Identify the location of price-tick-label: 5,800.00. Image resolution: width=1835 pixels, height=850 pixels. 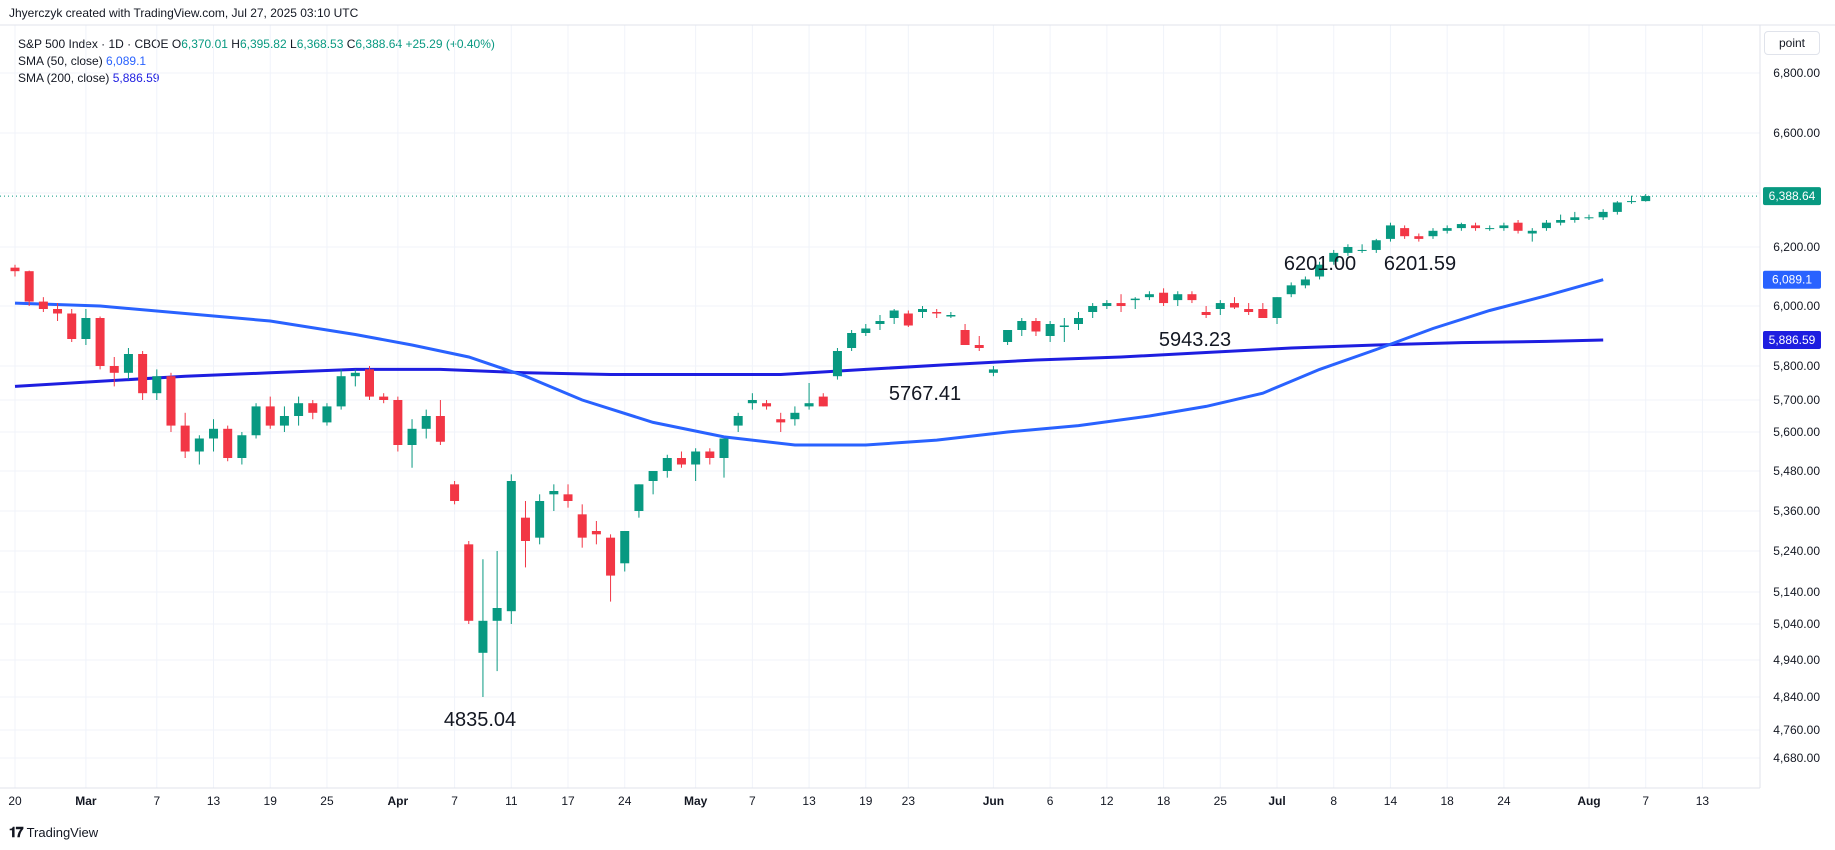
(1796, 366).